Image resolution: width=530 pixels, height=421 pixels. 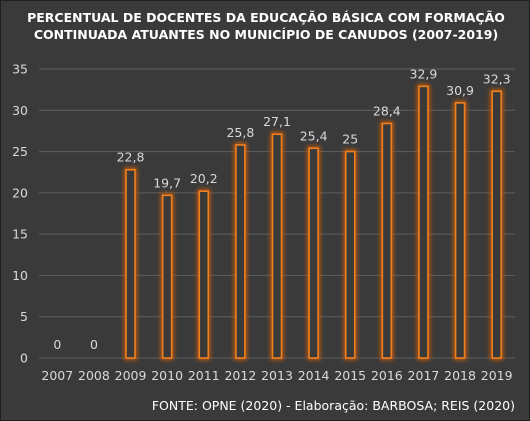 What do you see at coordinates (57, 344) in the screenshot?
I see `data-label-2007: 0` at bounding box center [57, 344].